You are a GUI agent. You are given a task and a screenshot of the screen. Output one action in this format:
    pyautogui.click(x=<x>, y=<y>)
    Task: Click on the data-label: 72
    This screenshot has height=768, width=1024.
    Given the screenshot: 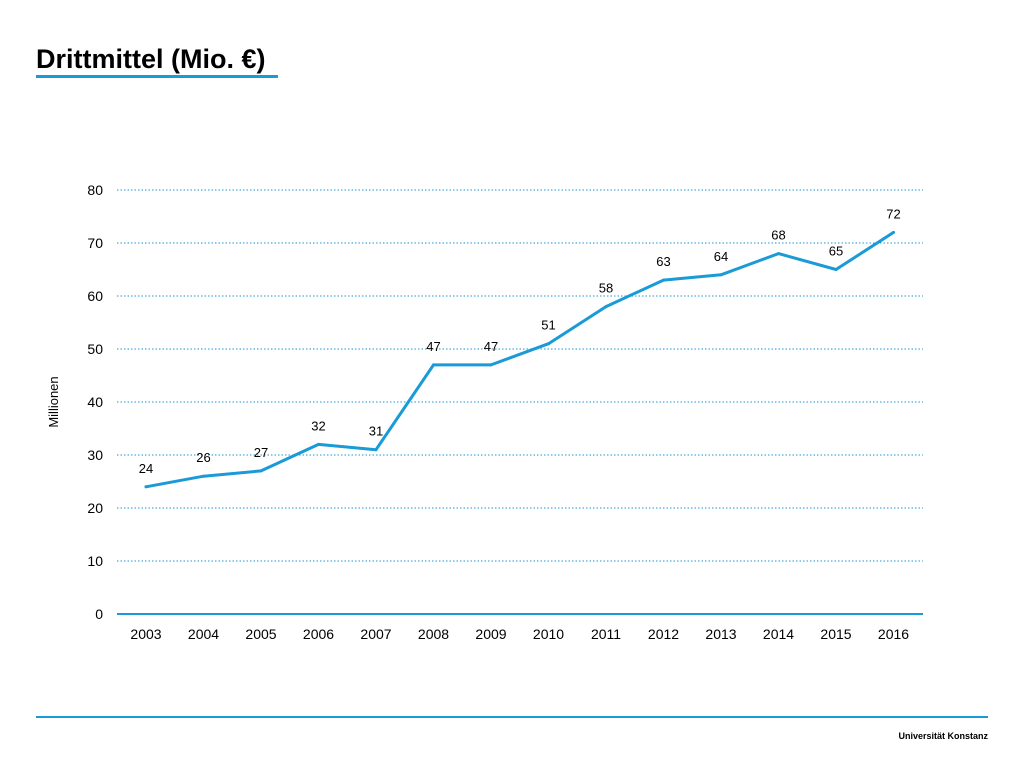 What is the action you would take?
    pyautogui.click(x=893, y=213)
    